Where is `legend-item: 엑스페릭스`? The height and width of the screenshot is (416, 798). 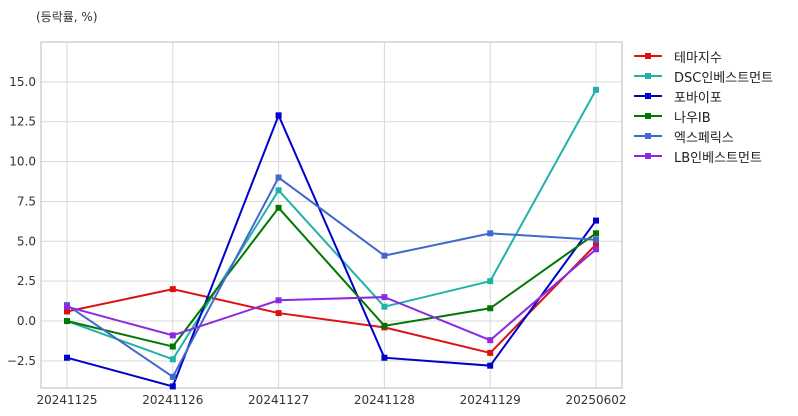
legend-item: 엑스페릭스 is located at coordinates (702, 136).